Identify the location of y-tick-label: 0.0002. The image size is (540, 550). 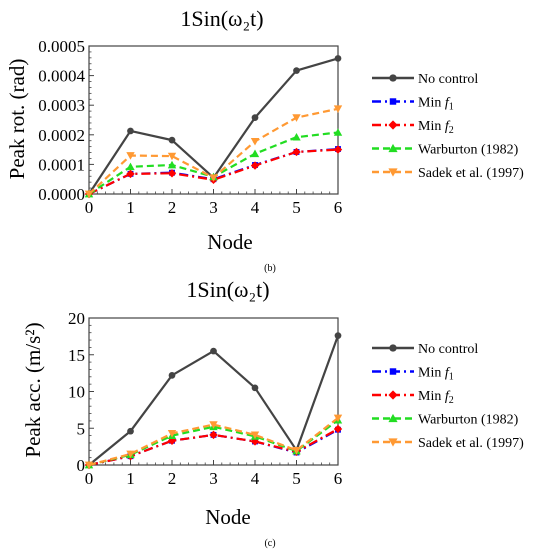
(61, 135).